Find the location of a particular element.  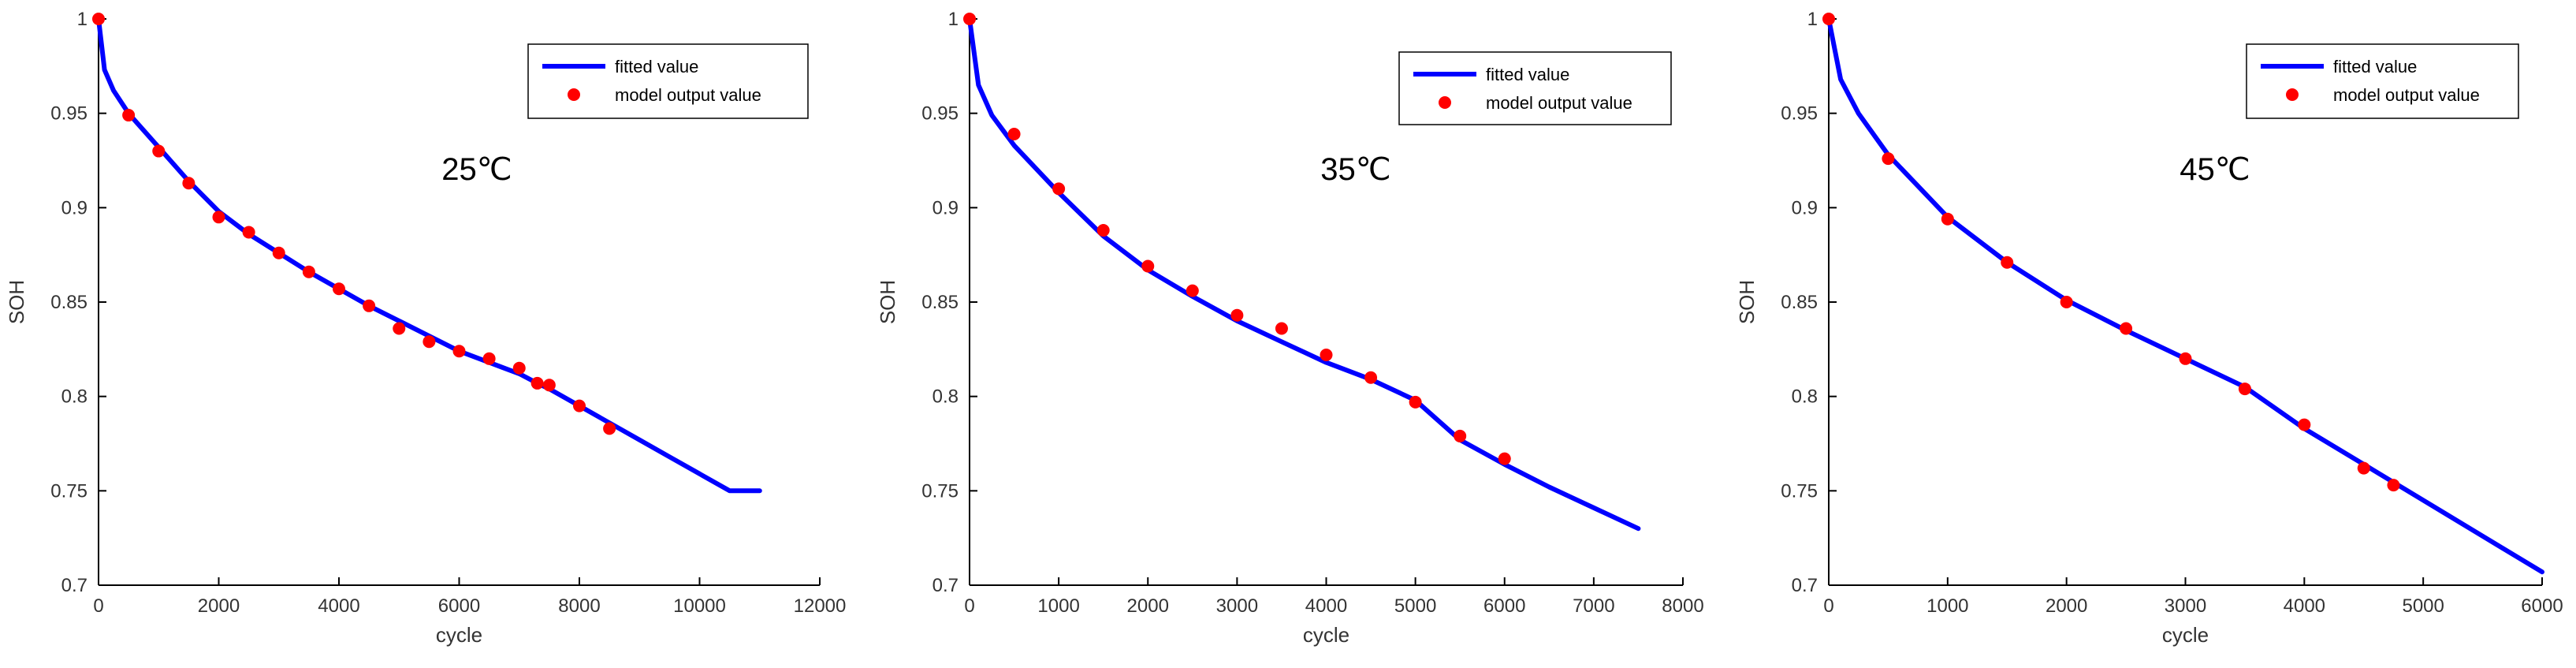

x-tick-label: 3000 is located at coordinates (2185, 606).